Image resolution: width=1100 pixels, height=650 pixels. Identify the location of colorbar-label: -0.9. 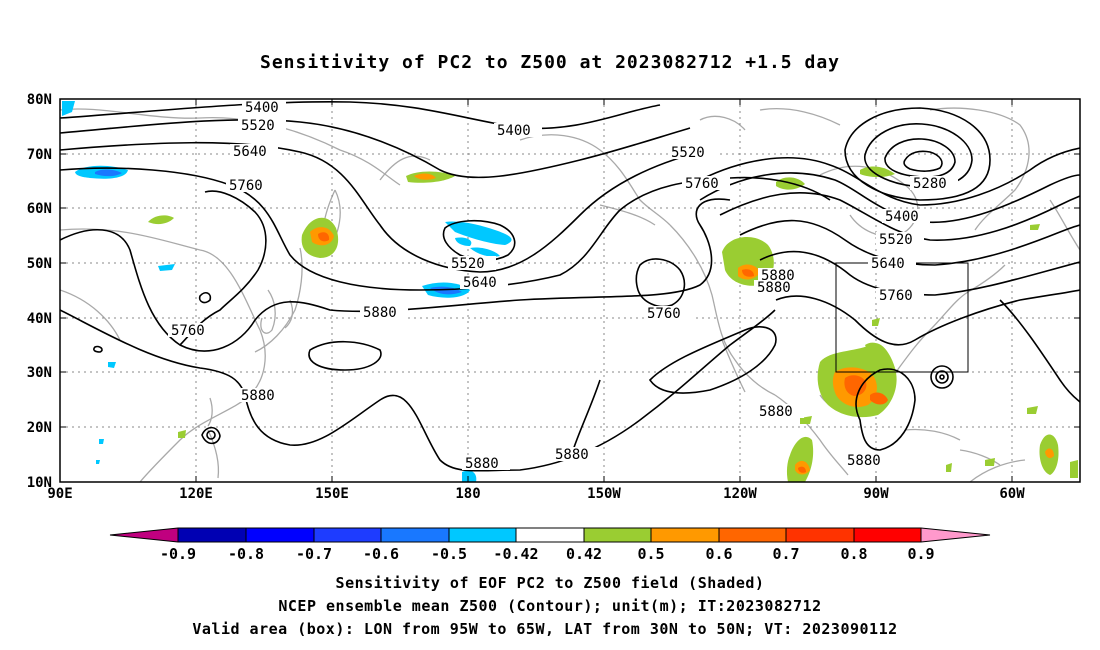
(178, 554).